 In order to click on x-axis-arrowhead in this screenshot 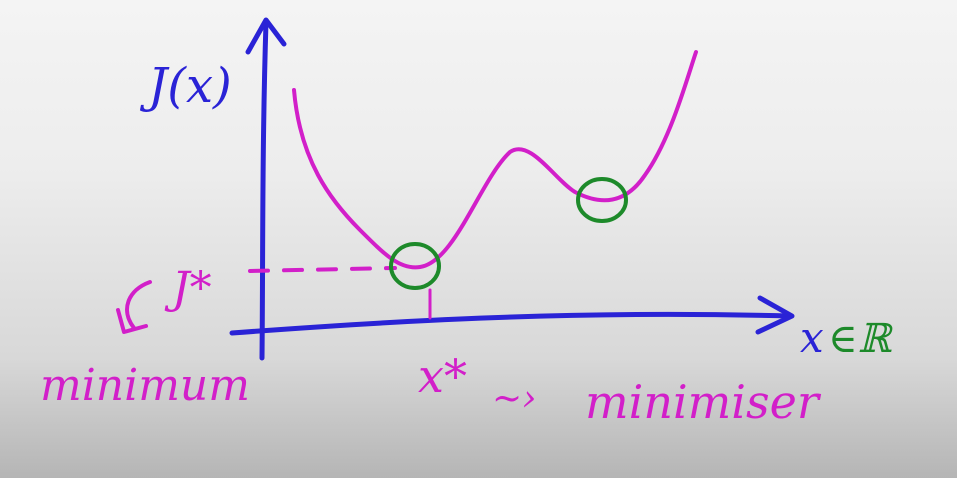, I will do `click(775, 315)`.